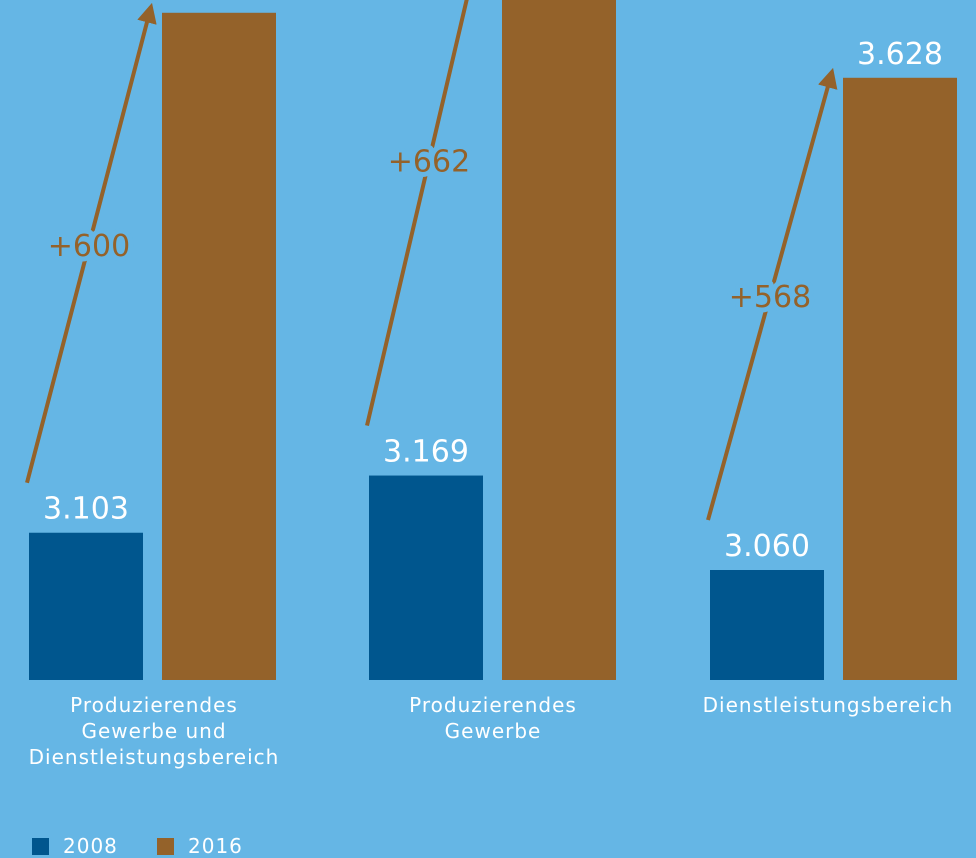  I want to click on value-label-2016-1: 3.703, so click(219, 3).